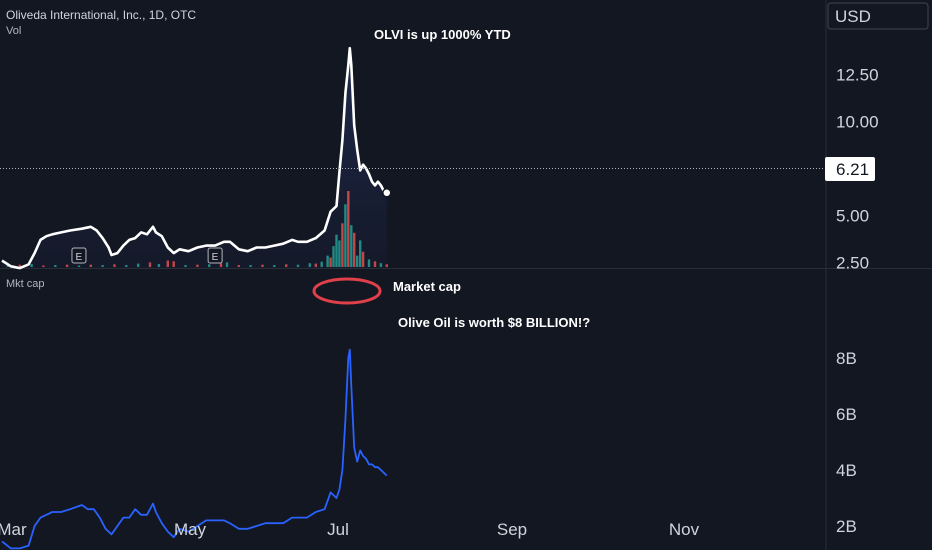 This screenshot has height=550, width=932. Describe the element at coordinates (347, 291) in the screenshot. I see `peak-highlight-circle` at that location.